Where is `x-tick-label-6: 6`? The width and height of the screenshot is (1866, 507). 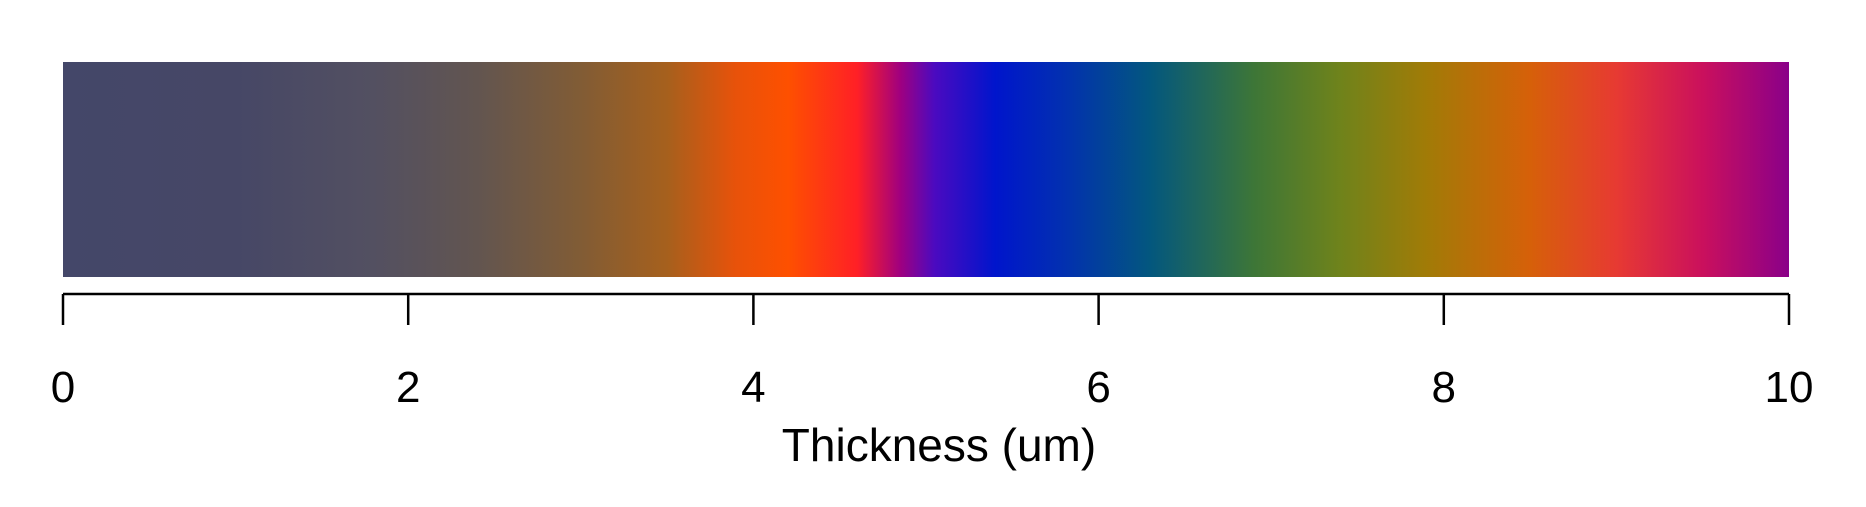 x-tick-label-6: 6 is located at coordinates (1098, 387).